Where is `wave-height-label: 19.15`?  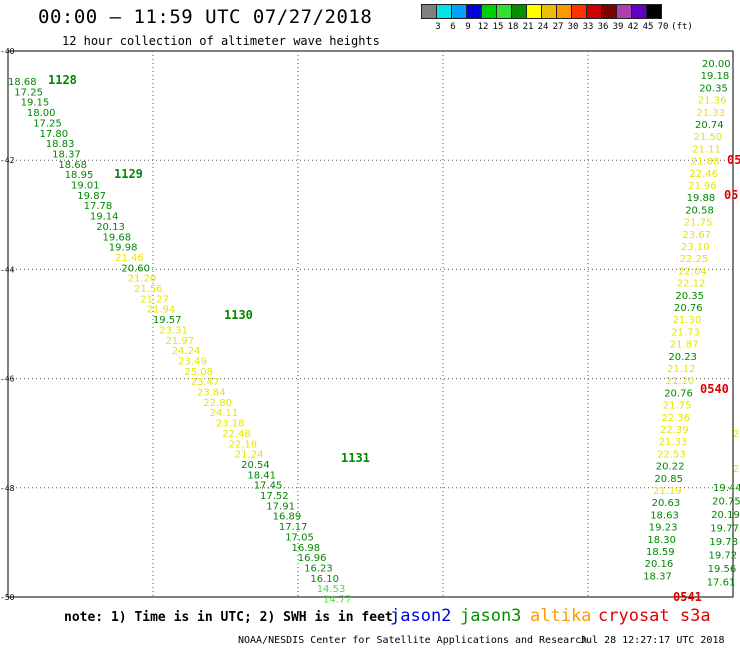 wave-height-label: 19.15 is located at coordinates (35, 103).